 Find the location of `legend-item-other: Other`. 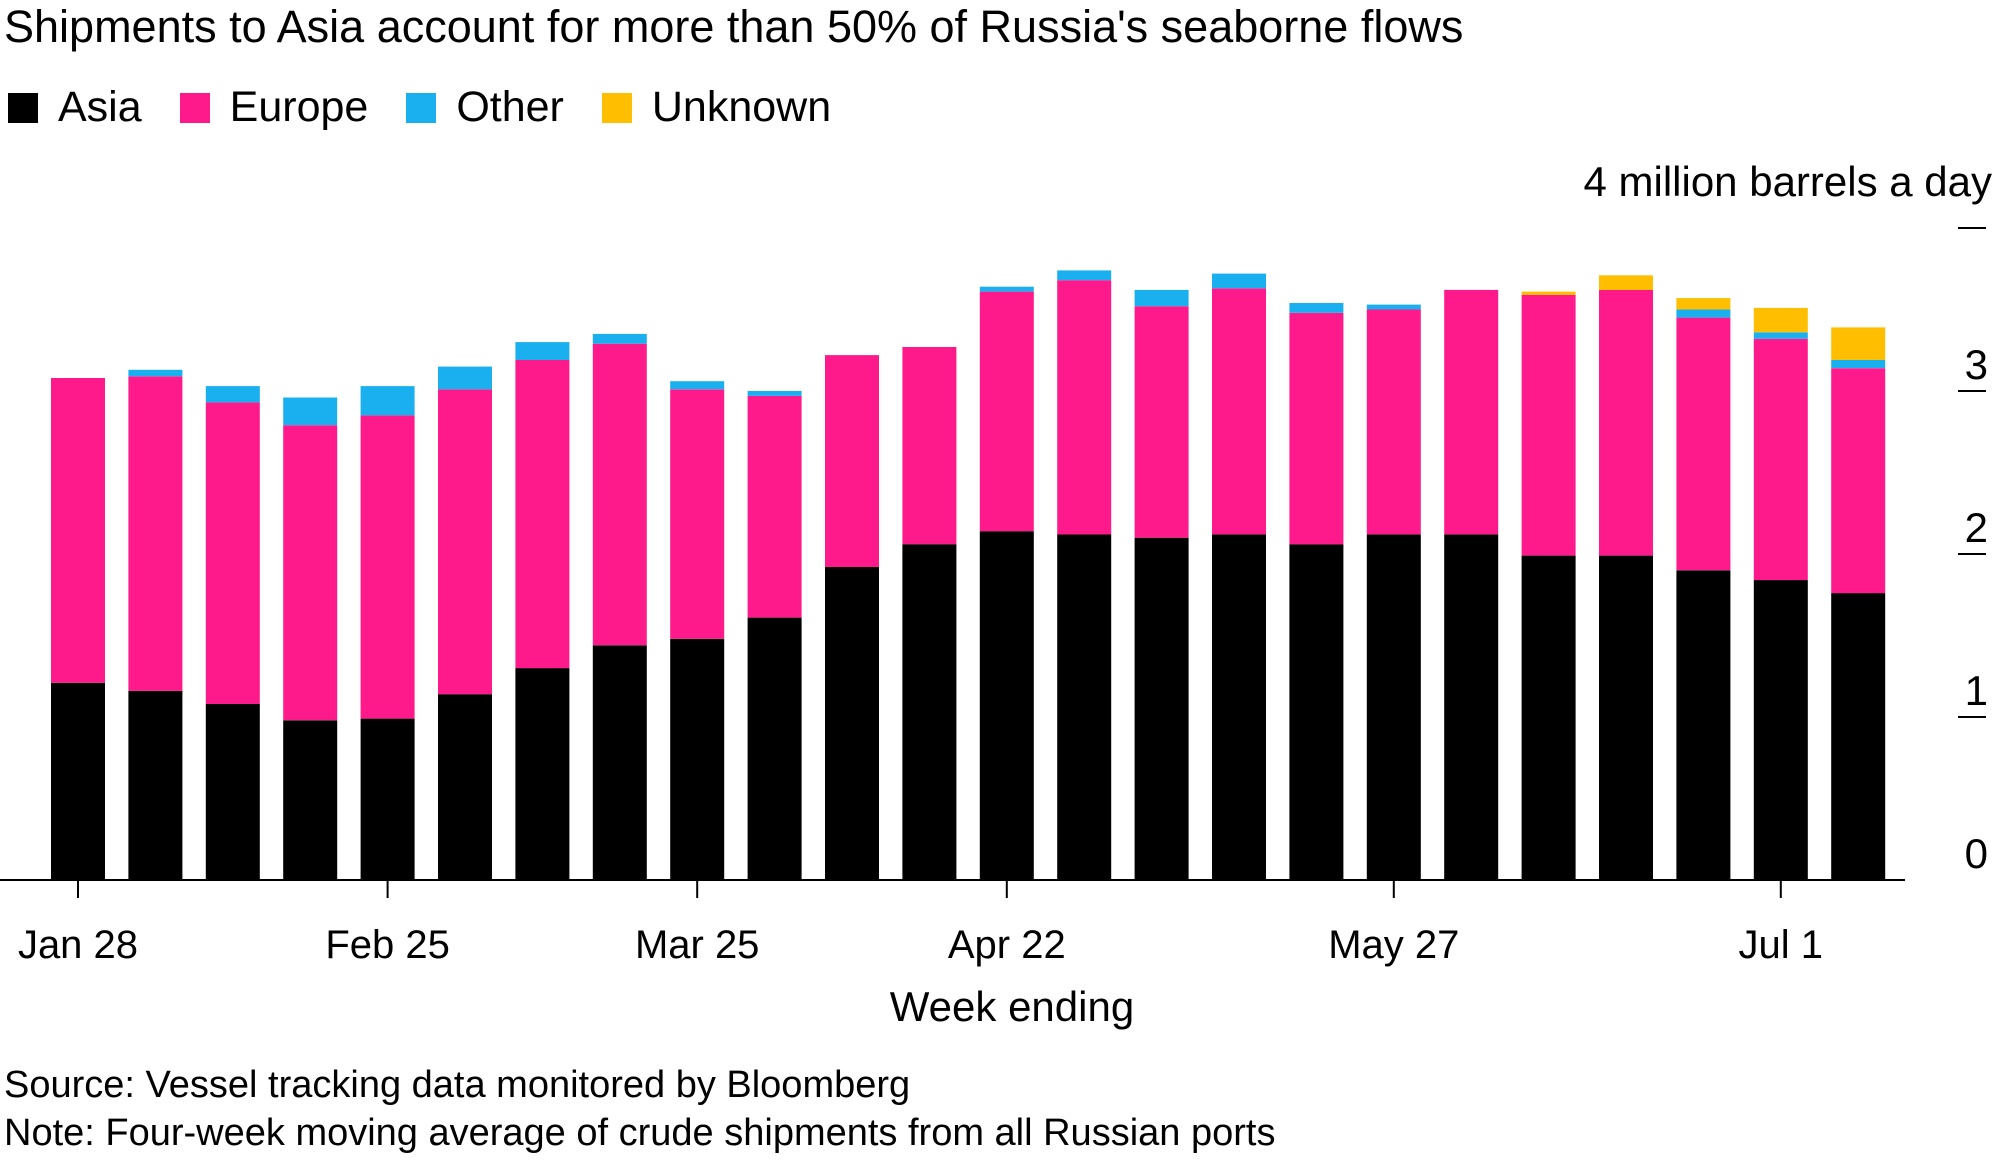

legend-item-other: Other is located at coordinates (485, 107).